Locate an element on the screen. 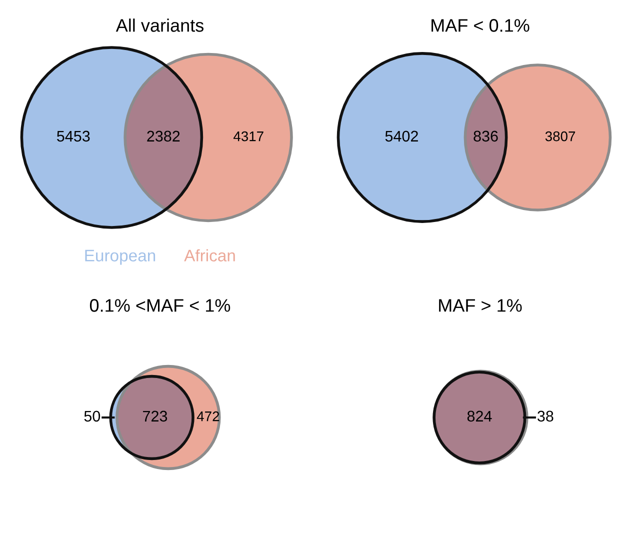 The width and height of the screenshot is (640, 535). data-label: 472 is located at coordinates (208, 416).